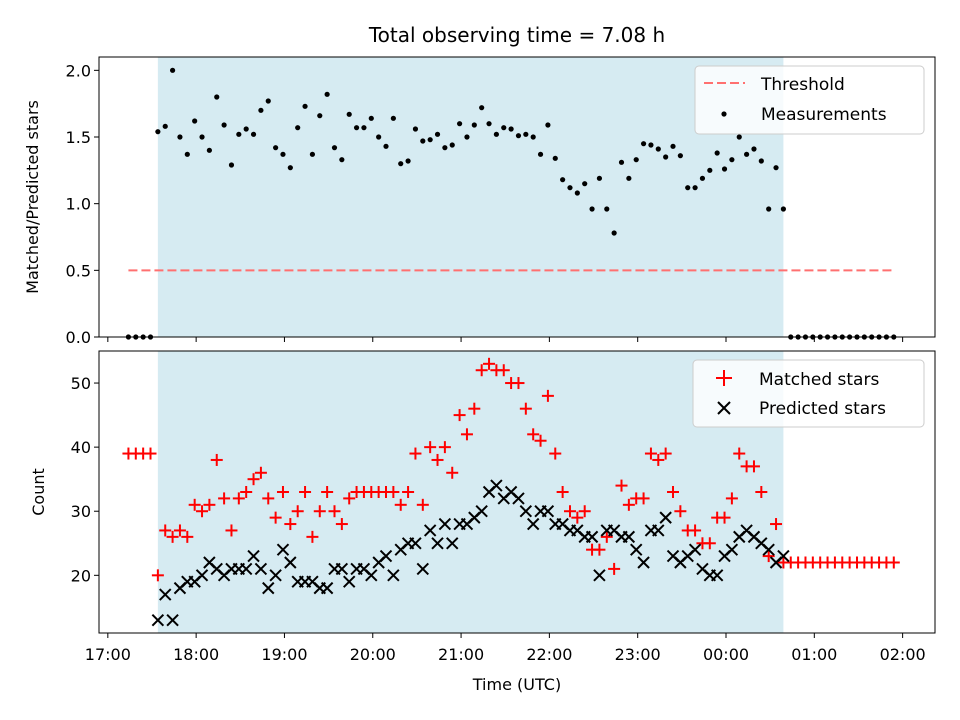 Image resolution: width=960 pixels, height=720 pixels. Describe the element at coordinates (819, 380) in the screenshot. I see `matched-stars-legend-label: Matched stars` at that location.